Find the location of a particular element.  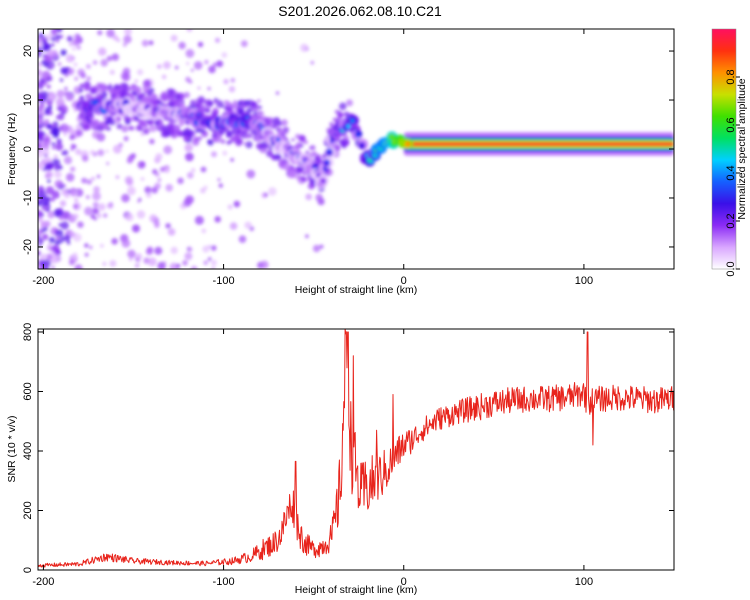

colorbar-frame is located at coordinates (724, 149).